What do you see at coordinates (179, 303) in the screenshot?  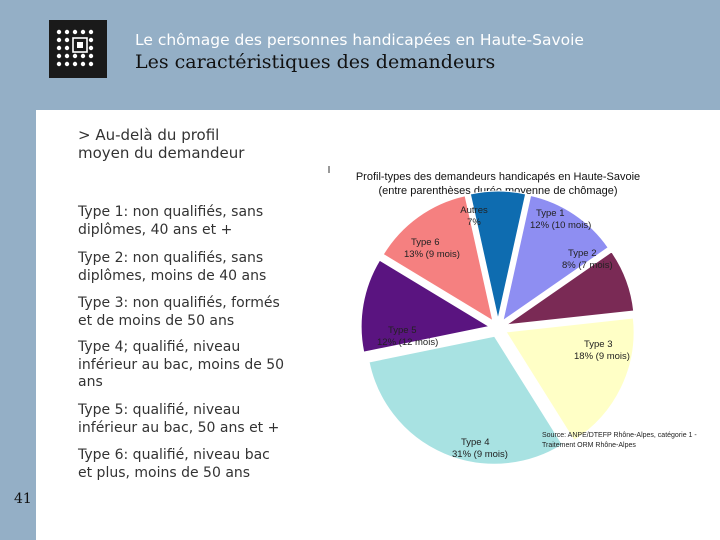 I see `type-3-line-1: Type 3: non qualifiés, formés` at bounding box center [179, 303].